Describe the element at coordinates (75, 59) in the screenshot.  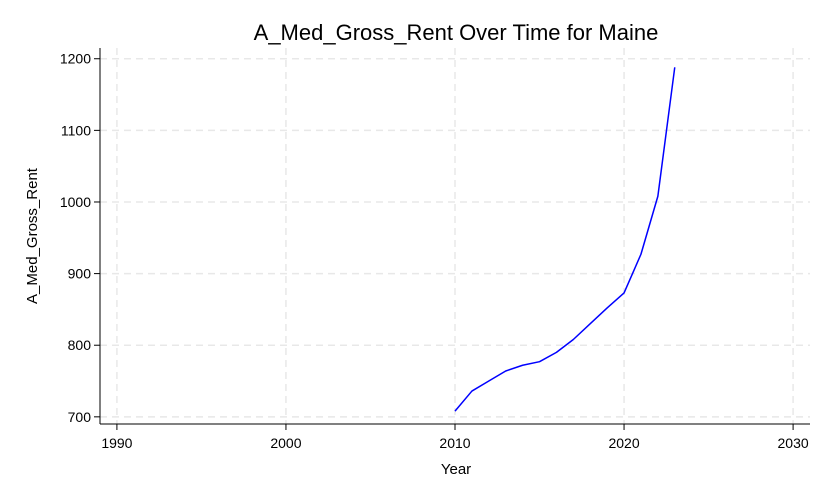
I see `y-tick-label: 1200` at that location.